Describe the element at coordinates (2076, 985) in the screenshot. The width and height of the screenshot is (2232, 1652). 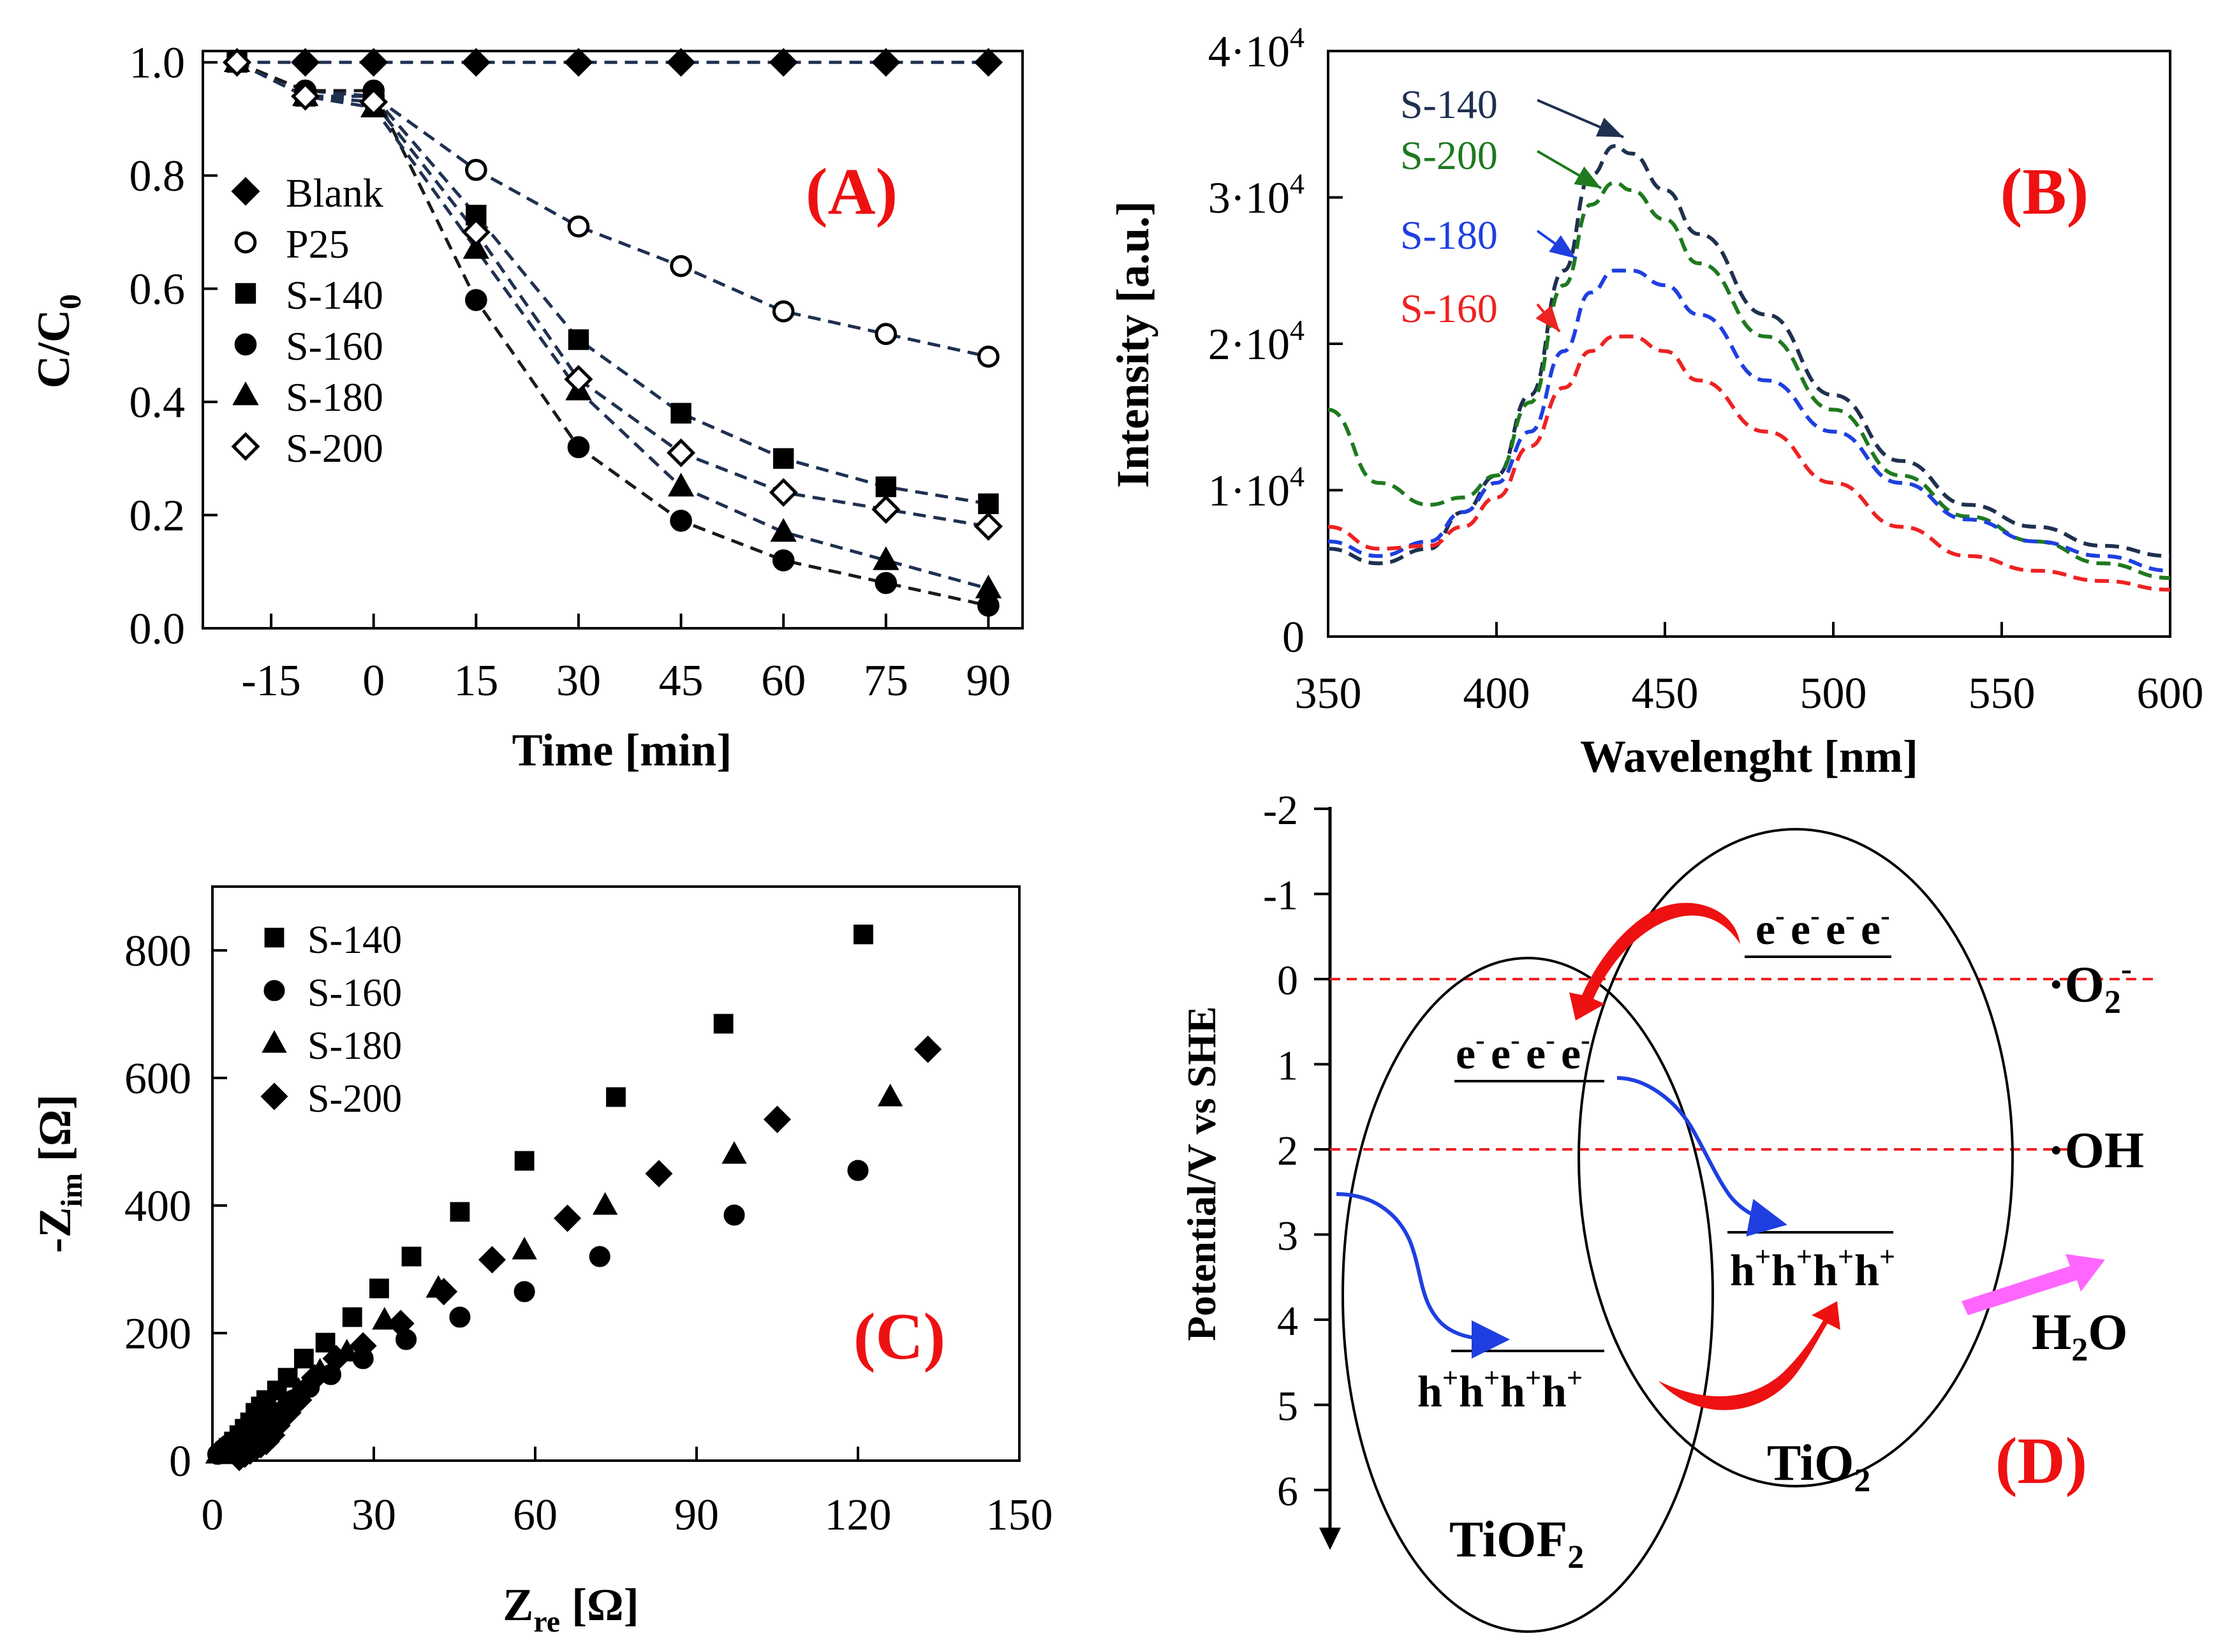
I see `superoxide-label-main: ·O` at that location.